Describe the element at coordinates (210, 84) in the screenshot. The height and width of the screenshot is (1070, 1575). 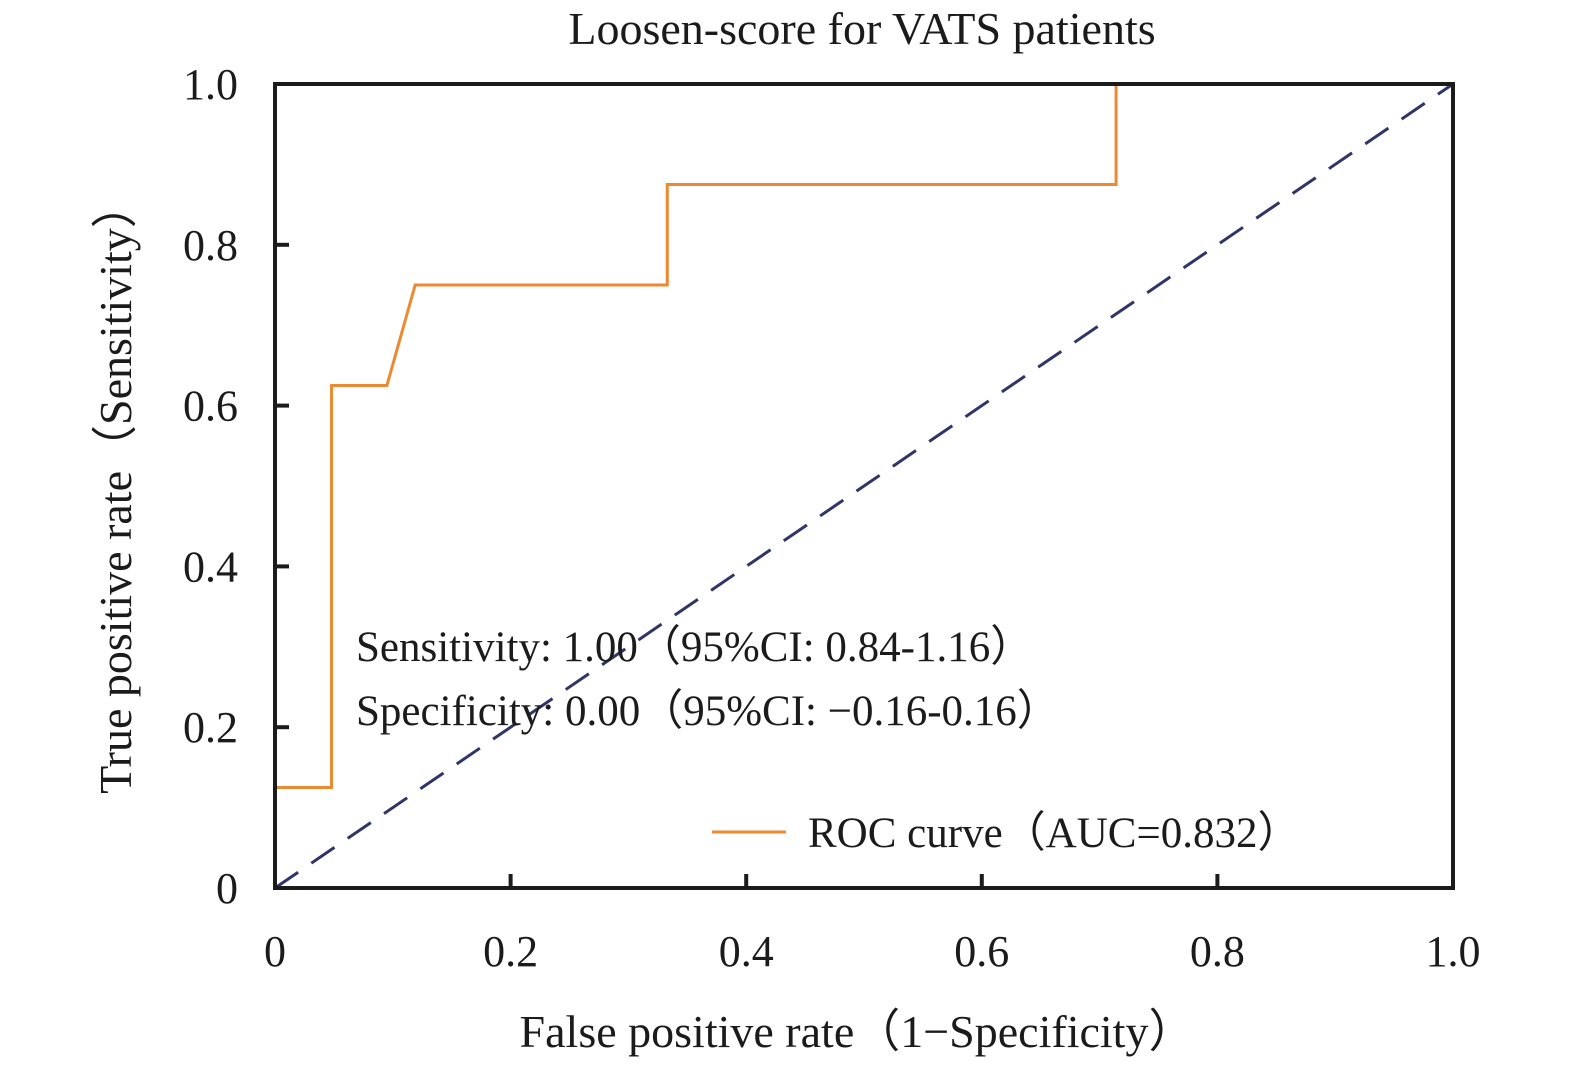
I see `y-tick-label-5: 1.0` at that location.